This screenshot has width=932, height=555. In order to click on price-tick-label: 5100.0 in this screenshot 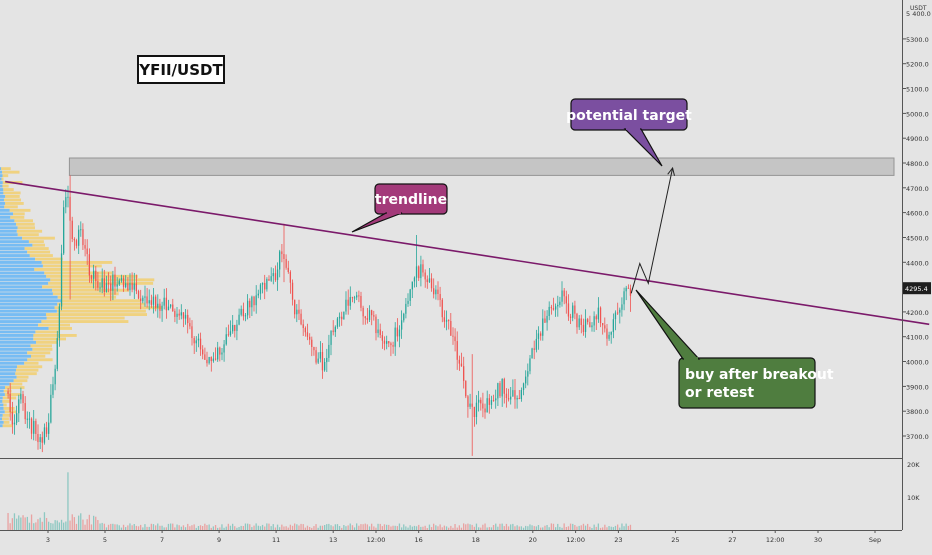, I will do `click(917, 90)`.